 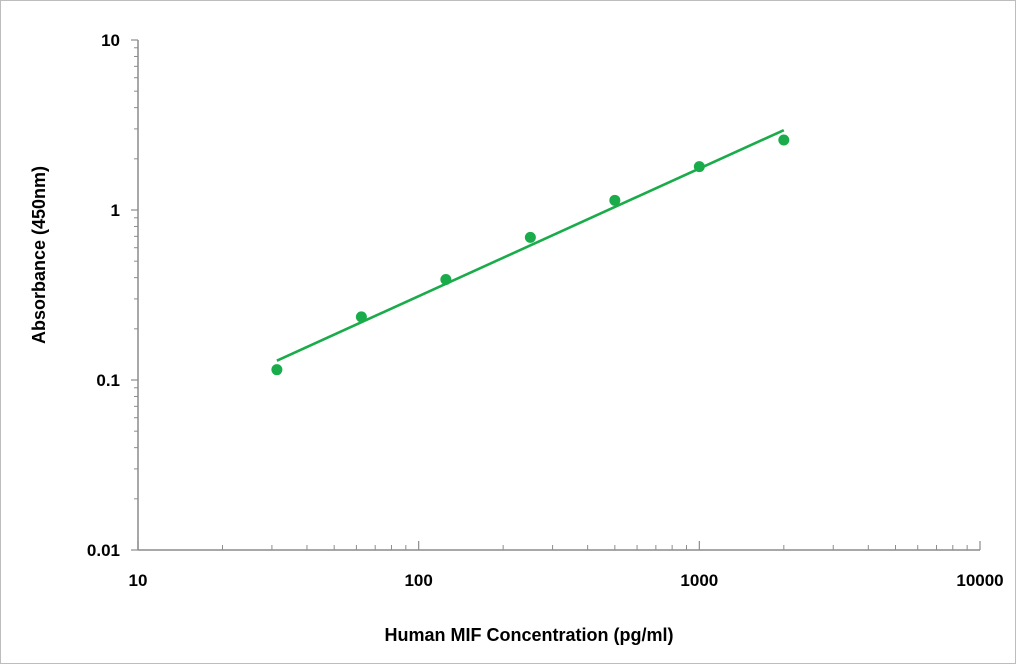 I want to click on x-tick-label: 10, so click(x=138, y=580).